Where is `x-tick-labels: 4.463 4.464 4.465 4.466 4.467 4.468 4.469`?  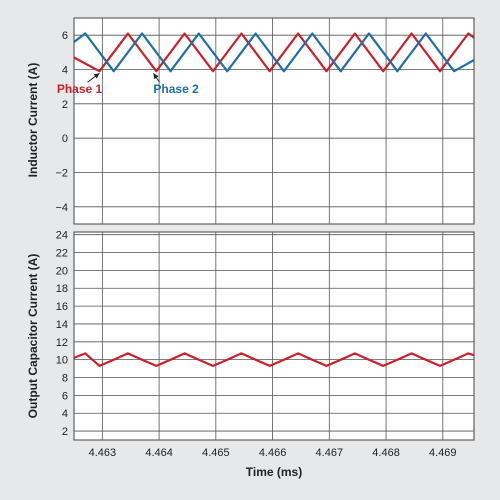 x-tick-labels: 4.463 4.464 4.465 4.466 4.467 4.468 4.469 is located at coordinates (273, 453).